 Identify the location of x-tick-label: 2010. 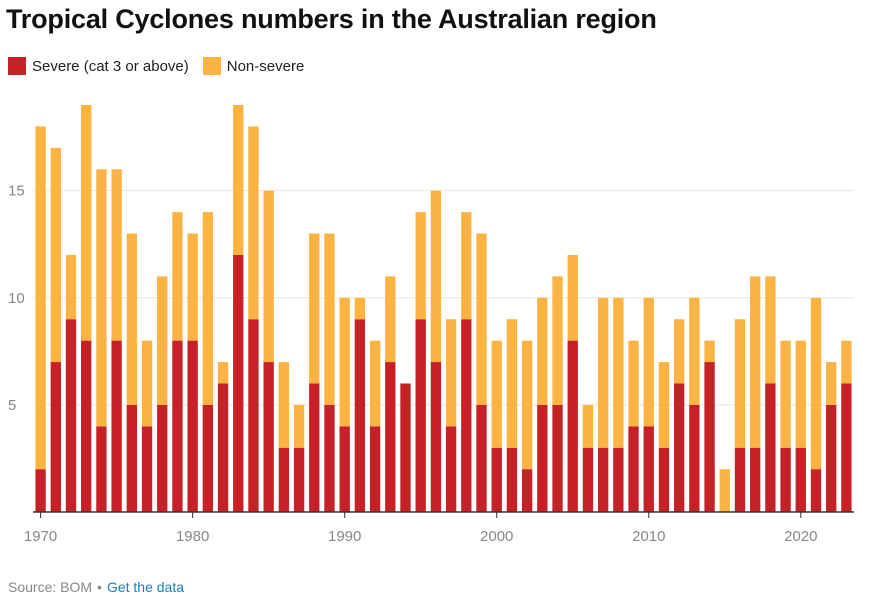
(648, 536).